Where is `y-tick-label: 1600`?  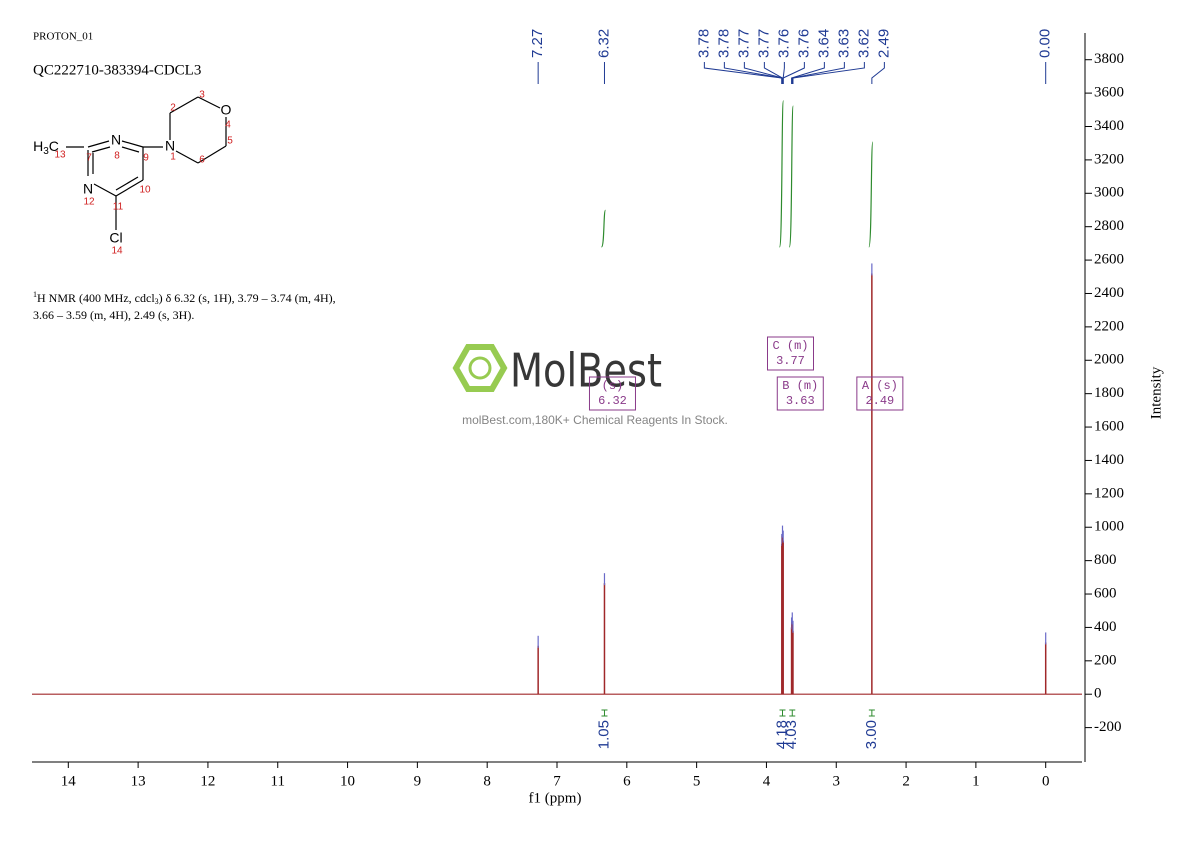
y-tick-label: 1600 is located at coordinates (1109, 426).